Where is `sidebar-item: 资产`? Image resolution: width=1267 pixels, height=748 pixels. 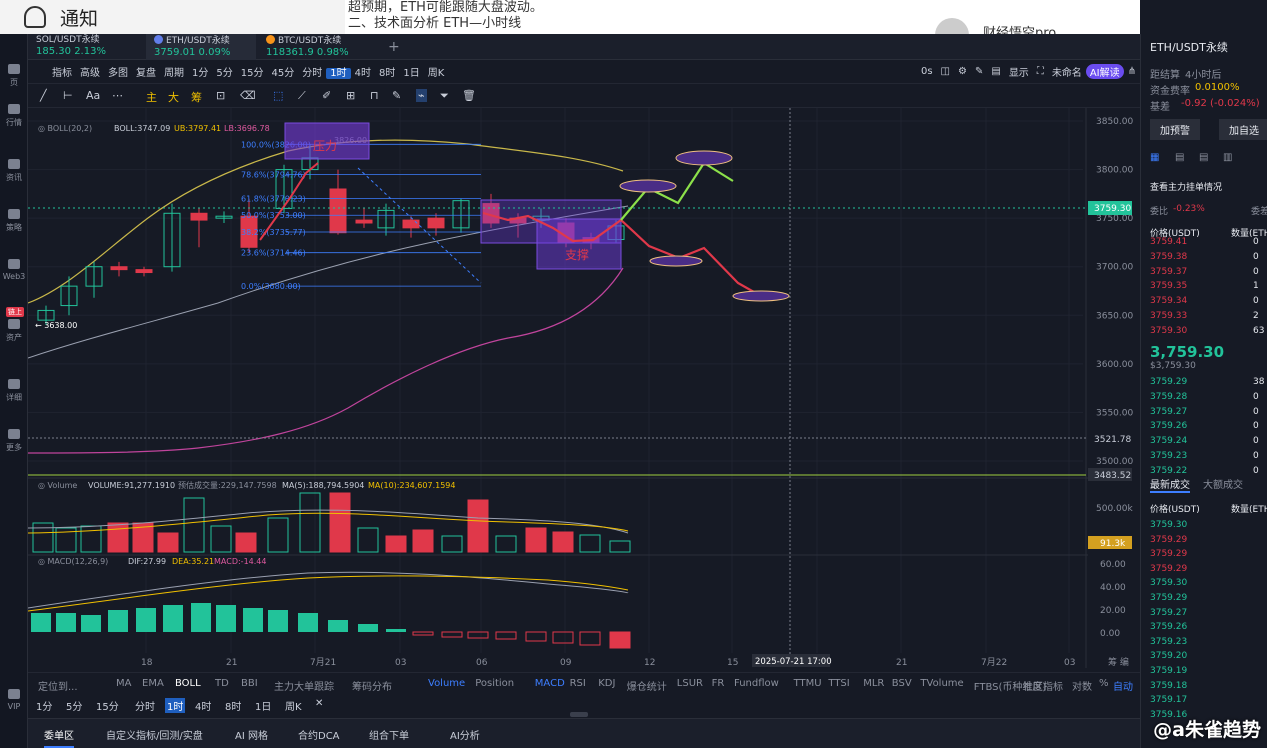
sidebar-item: 资产 is located at coordinates (14, 331).